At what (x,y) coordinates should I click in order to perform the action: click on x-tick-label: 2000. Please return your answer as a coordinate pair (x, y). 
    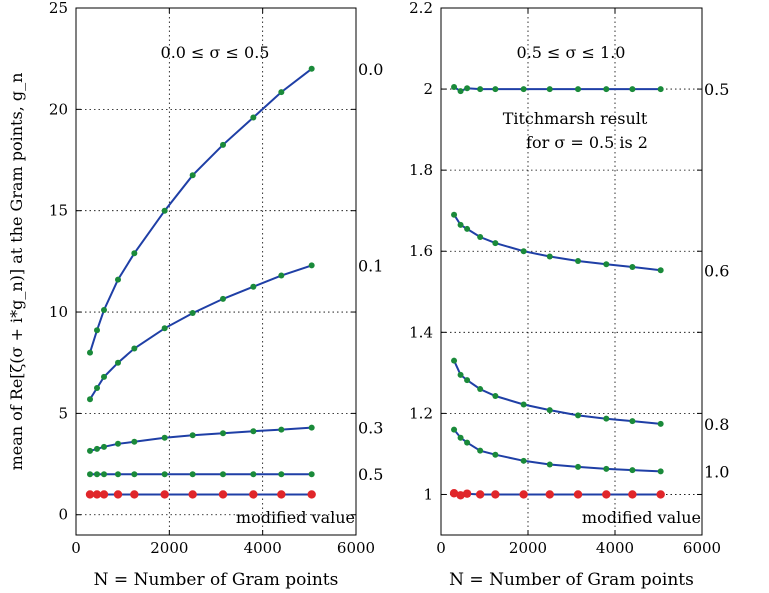
    Looking at the image, I should click on (528, 548).